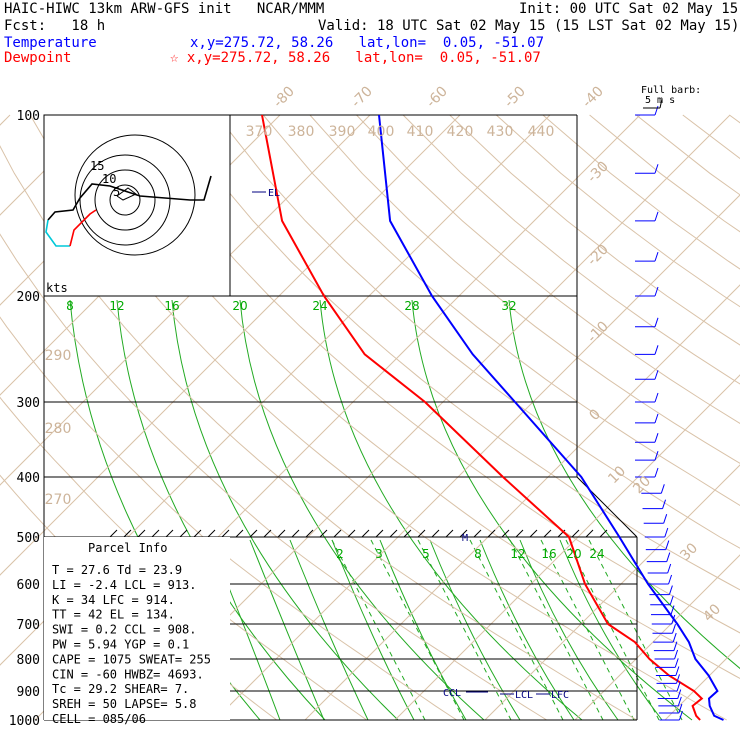  Describe the element at coordinates (99, 719) in the screenshot. I see `parcel-info-row: CELL = 085/06` at that location.